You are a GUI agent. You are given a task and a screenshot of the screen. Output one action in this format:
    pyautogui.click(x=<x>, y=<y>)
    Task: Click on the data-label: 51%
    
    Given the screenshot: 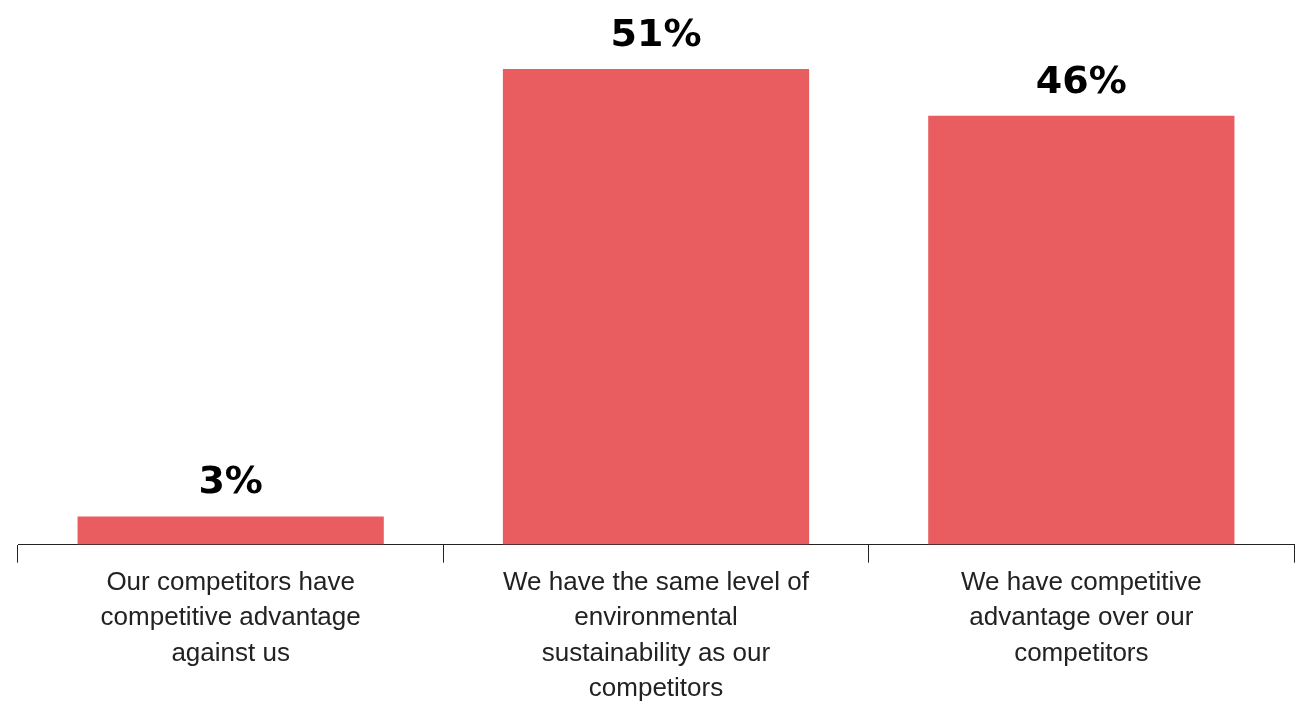 What is the action you would take?
    pyautogui.click(x=656, y=32)
    